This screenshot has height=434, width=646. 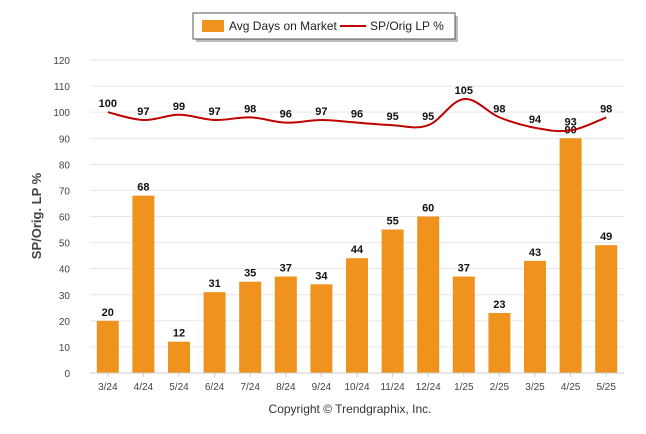 I want to click on line-value-label: 94, so click(x=535, y=120).